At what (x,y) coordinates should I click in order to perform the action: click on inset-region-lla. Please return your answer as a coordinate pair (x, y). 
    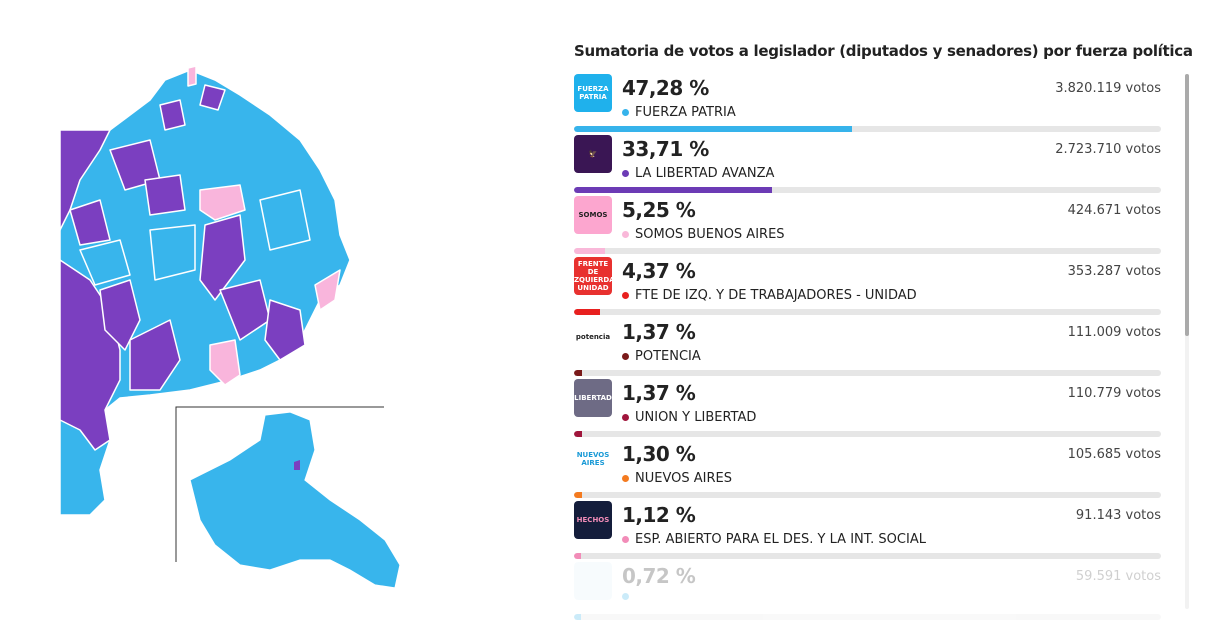
    Looking at the image, I should click on (297, 465).